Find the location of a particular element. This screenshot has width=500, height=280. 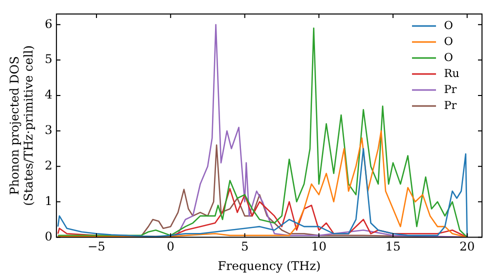

x-tick-label: 20 is located at coordinates (467, 247).